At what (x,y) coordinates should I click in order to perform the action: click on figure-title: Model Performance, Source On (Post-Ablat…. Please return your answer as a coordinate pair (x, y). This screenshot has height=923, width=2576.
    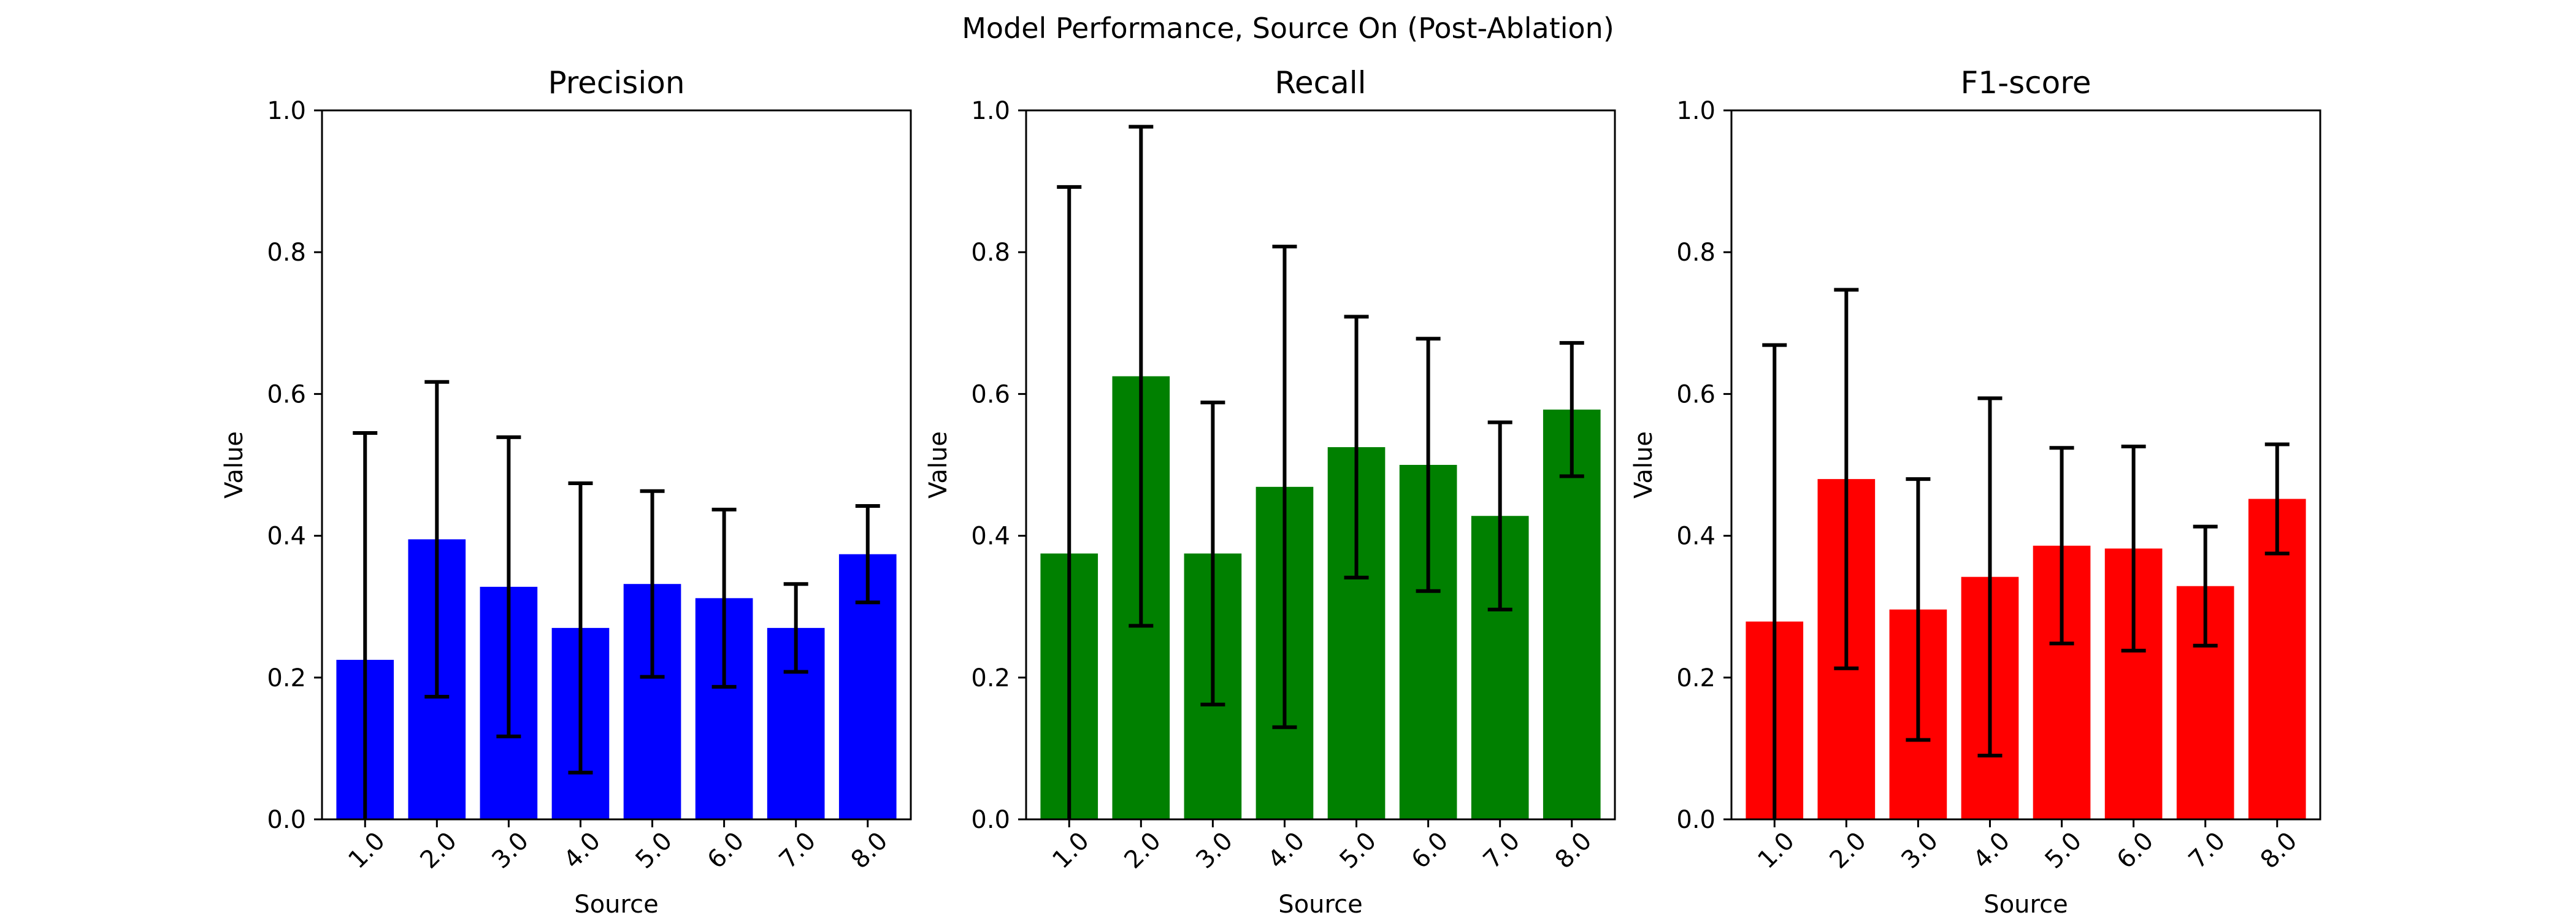
    Looking at the image, I should click on (1288, 28).